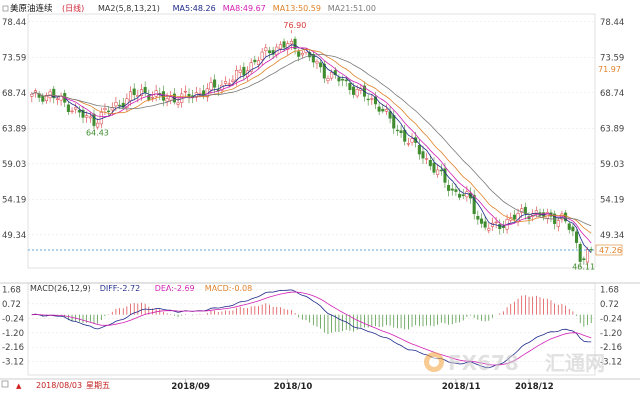 Image resolution: width=640 pixels, height=400 pixels. I want to click on watermark: FX678 汇通网, so click(514, 363).